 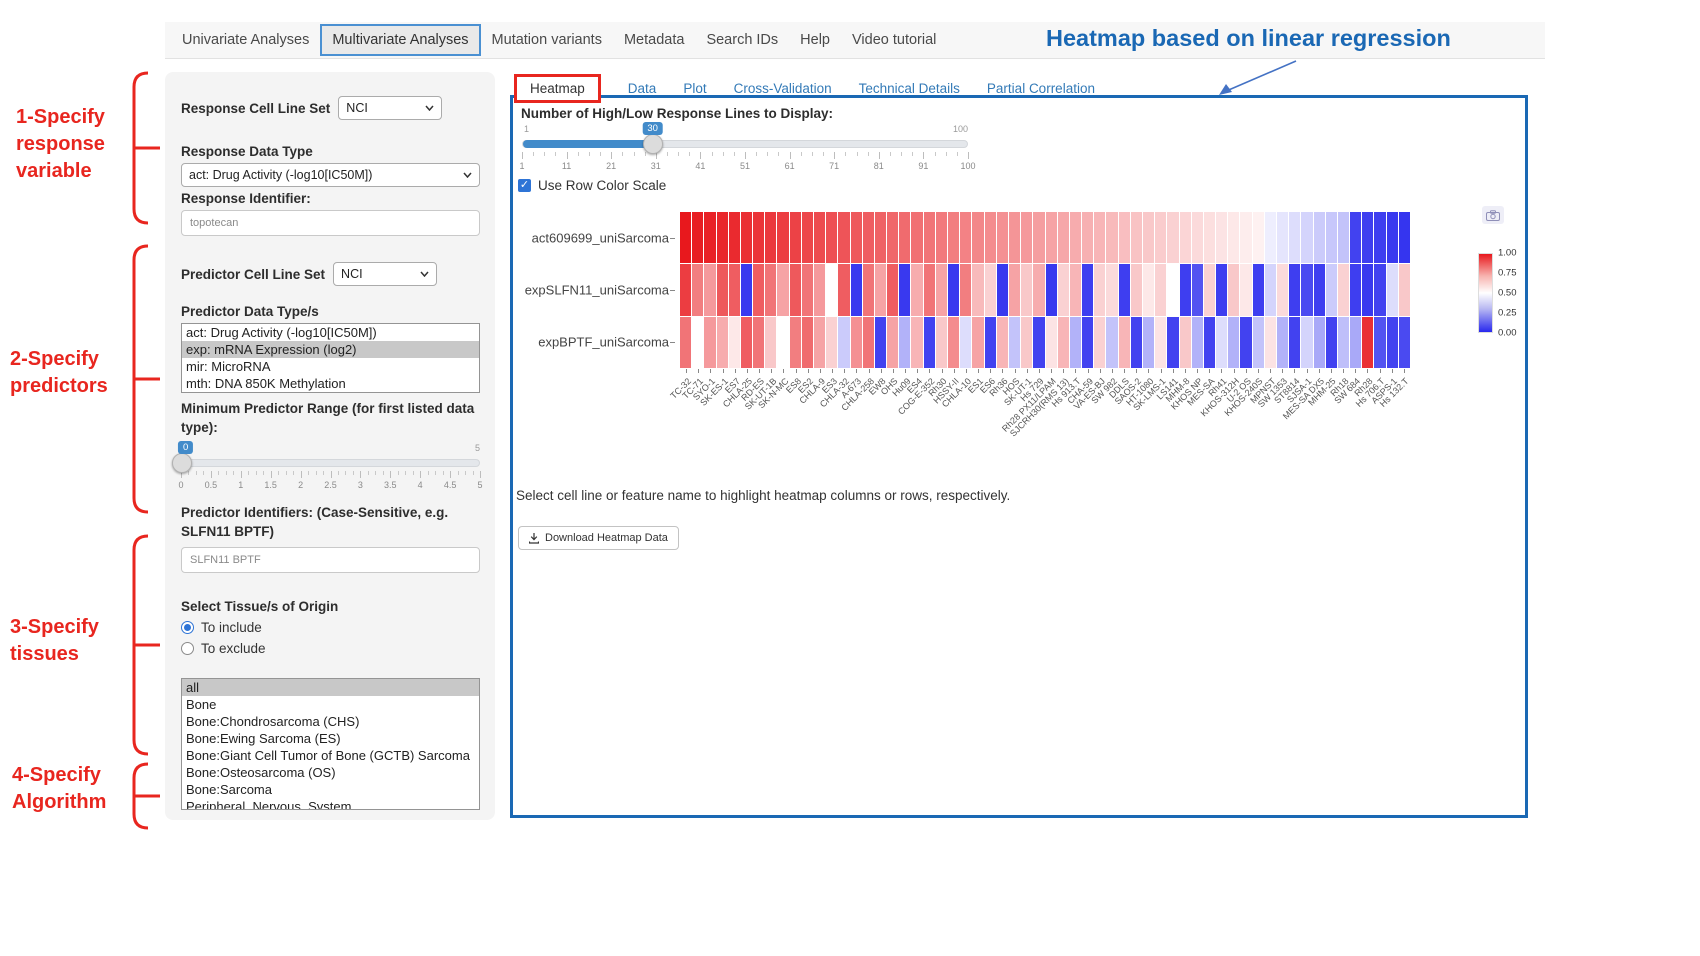 I want to click on tab-data: Data, so click(x=642, y=88).